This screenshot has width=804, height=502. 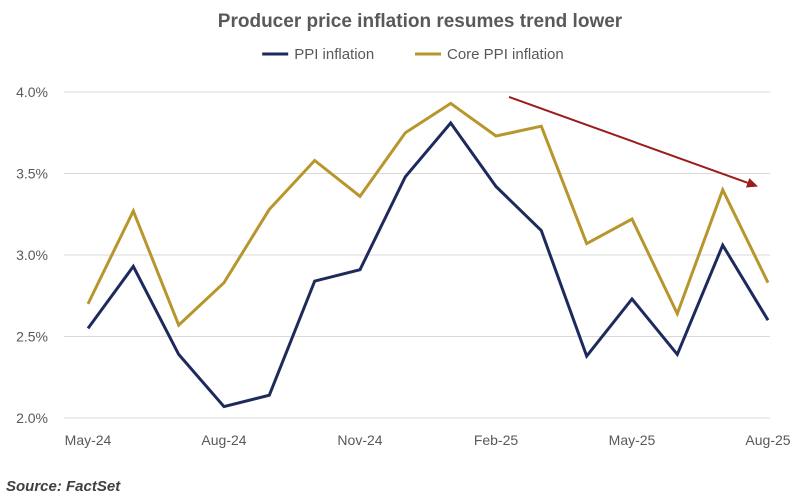 What do you see at coordinates (88, 440) in the screenshot?
I see `x-tick-label: May-24` at bounding box center [88, 440].